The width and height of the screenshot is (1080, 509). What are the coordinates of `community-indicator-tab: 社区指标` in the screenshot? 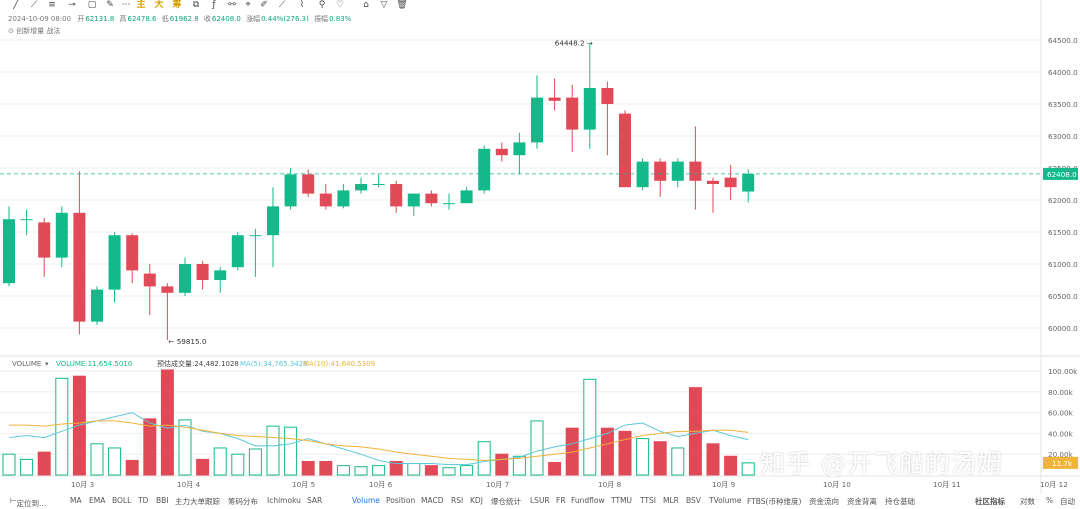 It's located at (990, 501).